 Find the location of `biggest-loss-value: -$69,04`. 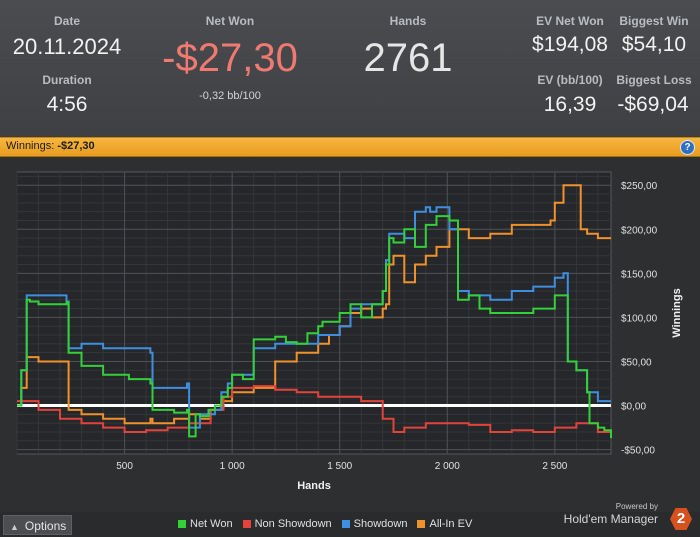

biggest-loss-value: -$69,04 is located at coordinates (653, 104).